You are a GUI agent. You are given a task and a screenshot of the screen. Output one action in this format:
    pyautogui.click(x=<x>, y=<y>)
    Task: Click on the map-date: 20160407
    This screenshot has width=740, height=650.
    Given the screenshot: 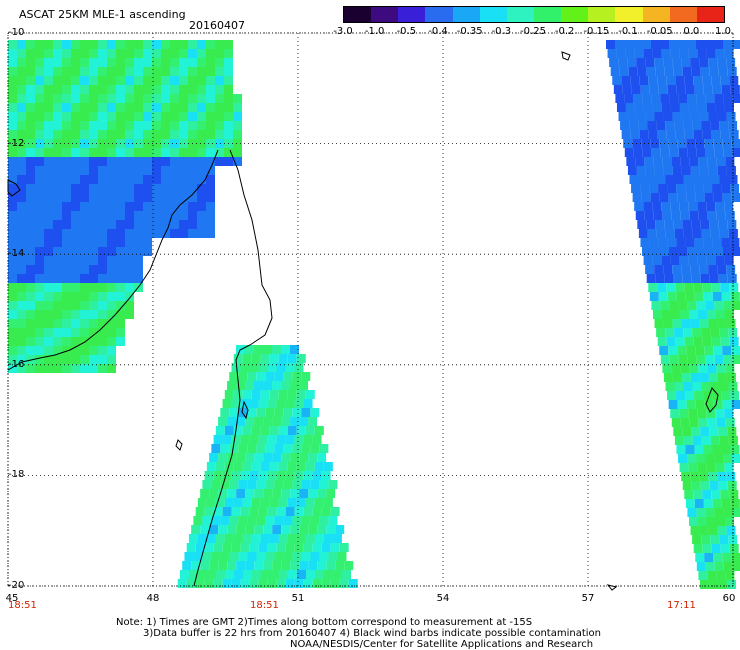 What is the action you would take?
    pyautogui.click(x=217, y=25)
    